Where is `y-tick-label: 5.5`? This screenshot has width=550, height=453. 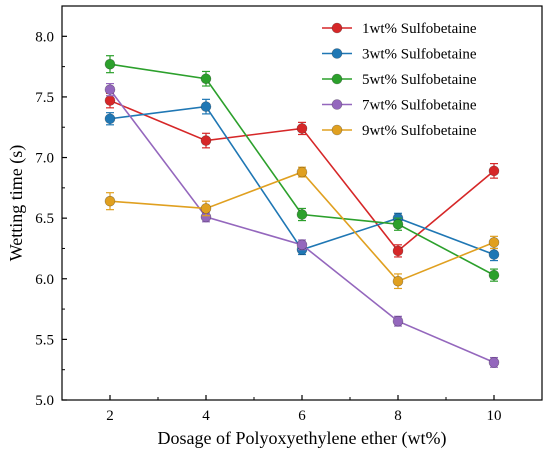 y-tick-label: 5.5 is located at coordinates (44, 340).